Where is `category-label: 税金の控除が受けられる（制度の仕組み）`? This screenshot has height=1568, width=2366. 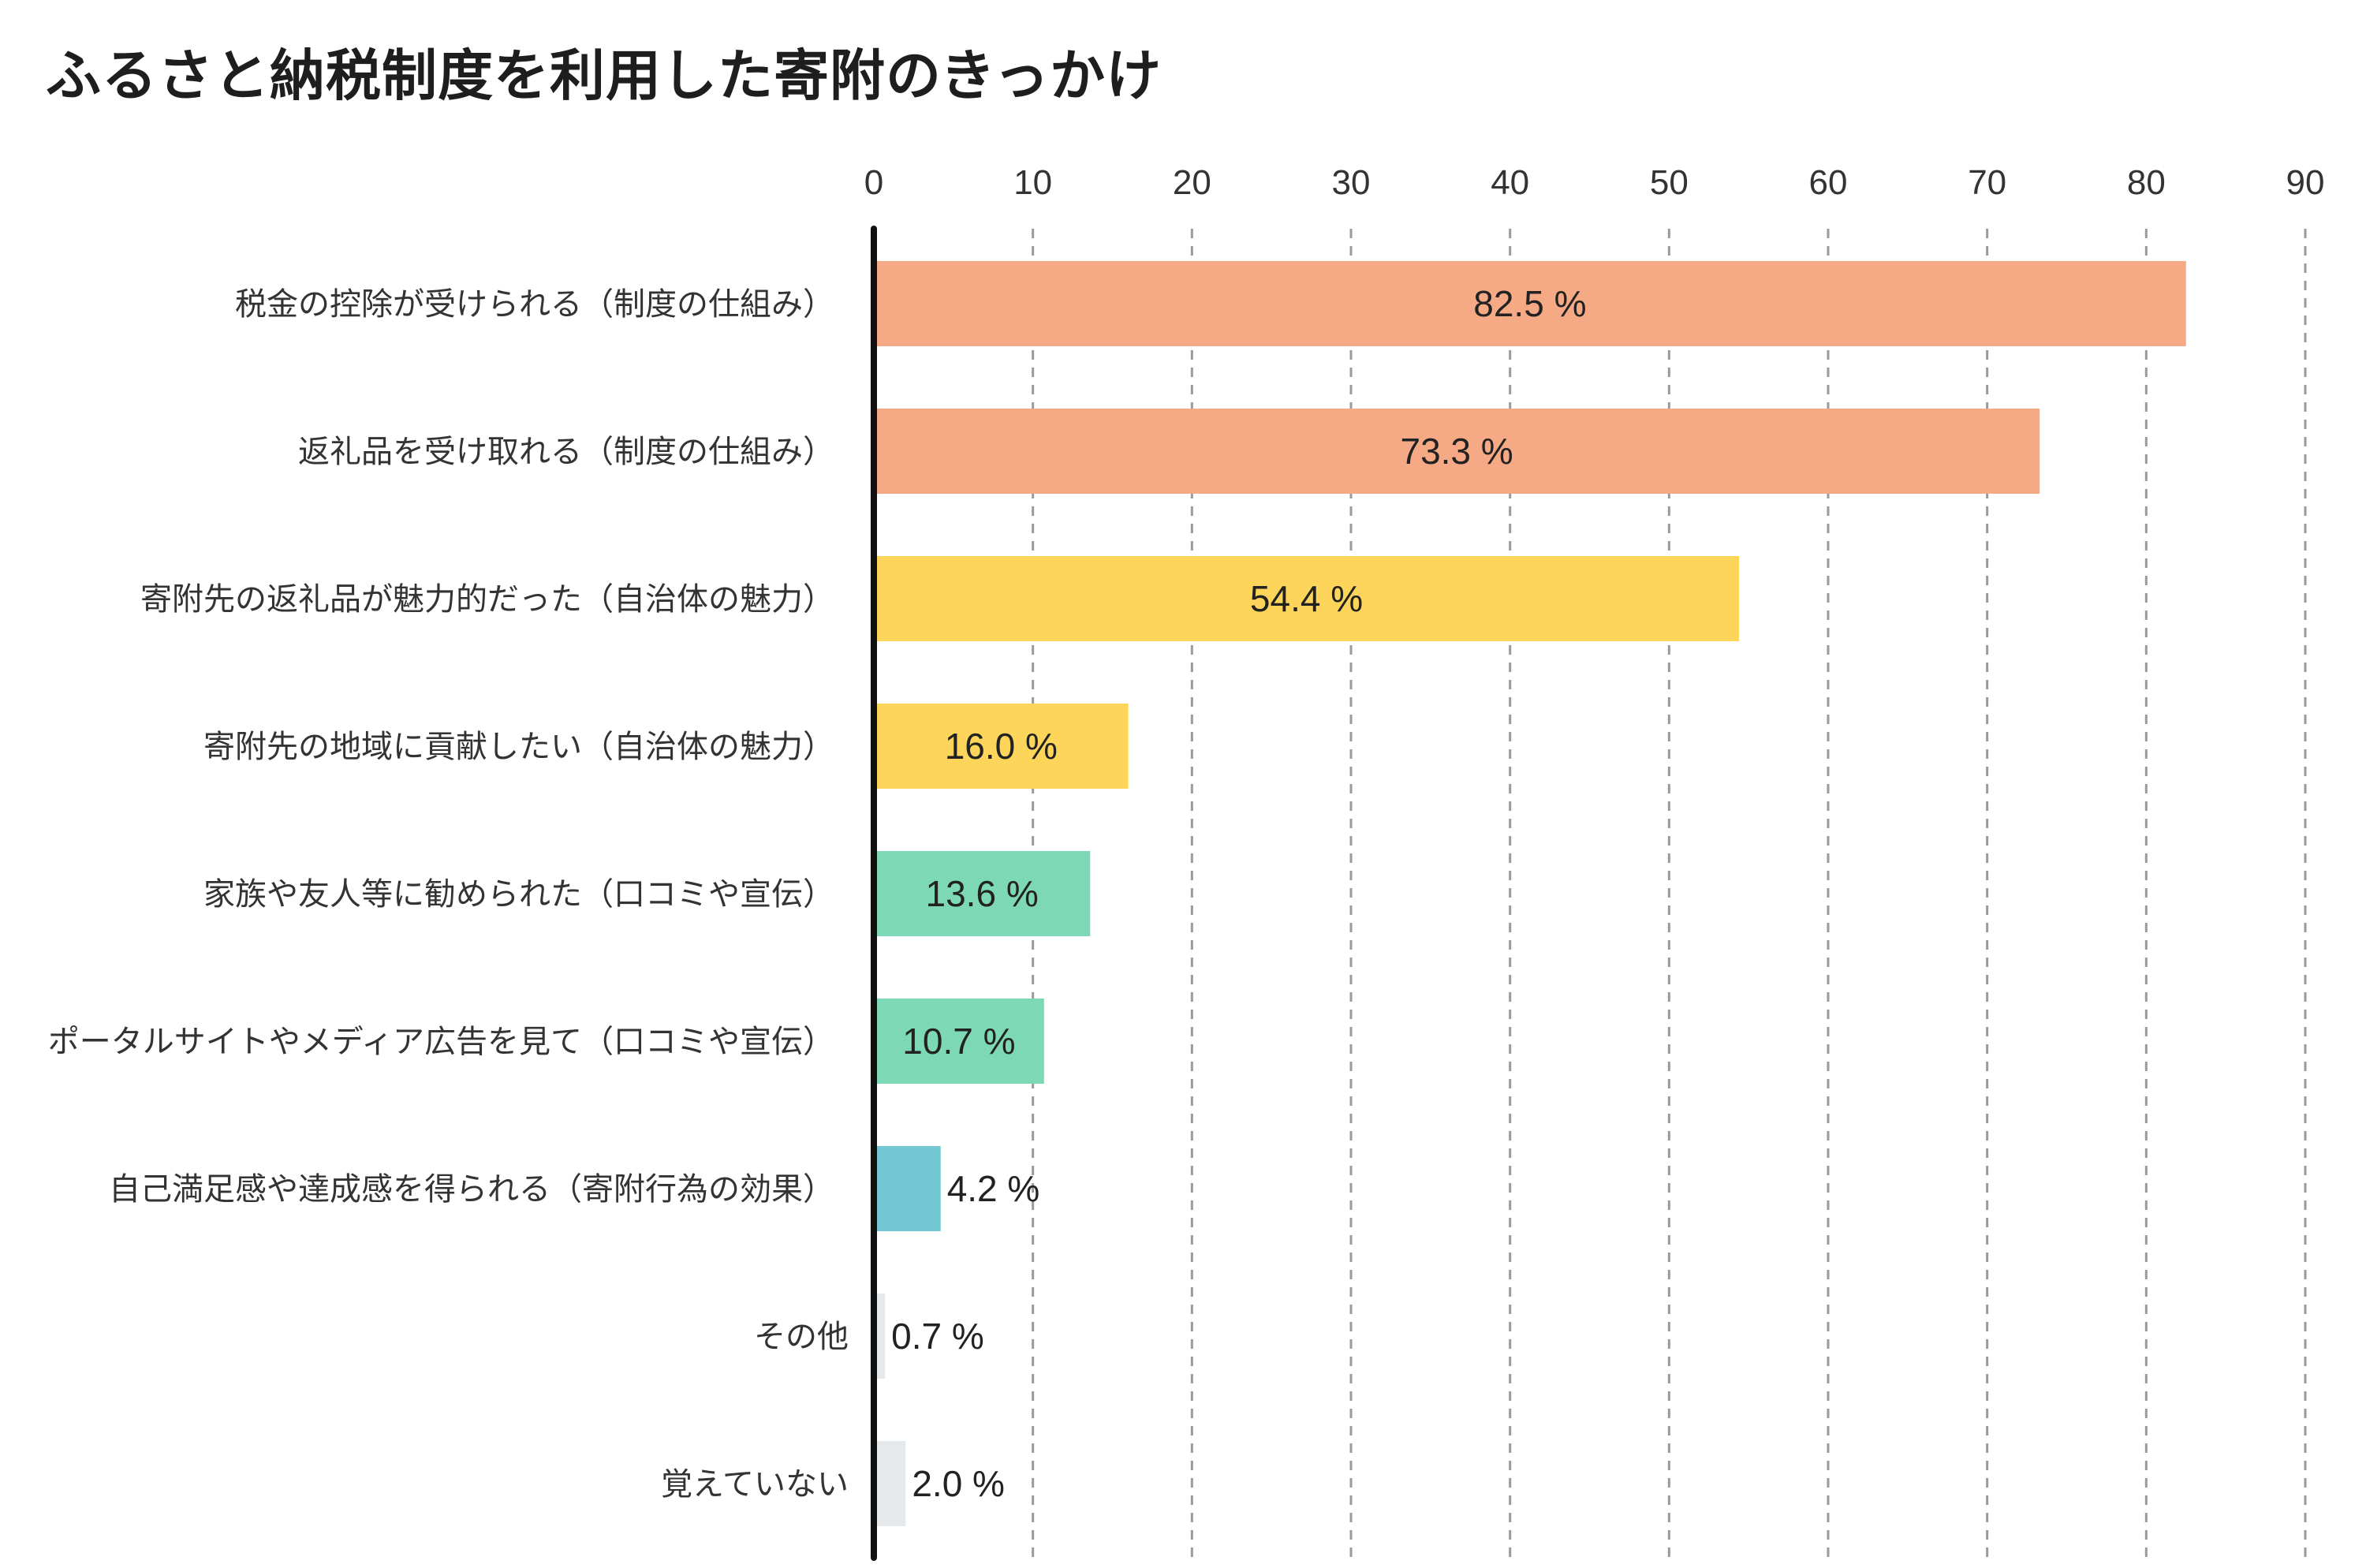
category-label: 税金の控除が受けられる（制度の仕組み） is located at coordinates (534, 304).